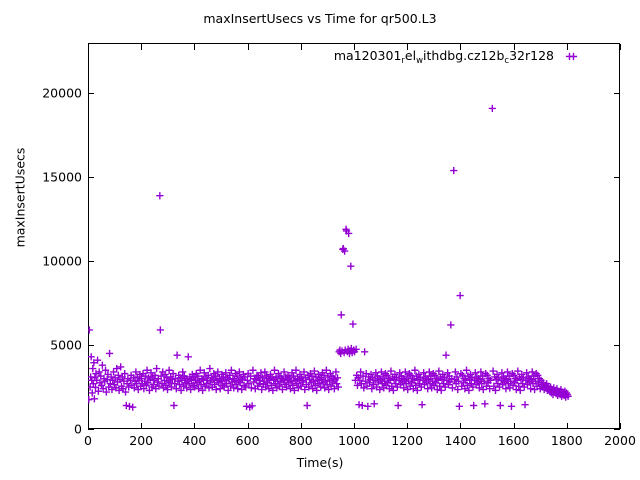 The width and height of the screenshot is (640, 480). Describe the element at coordinates (320, 18) in the screenshot. I see `chart-title: maxInsertUsecs vs Time for qr500.L3` at that location.